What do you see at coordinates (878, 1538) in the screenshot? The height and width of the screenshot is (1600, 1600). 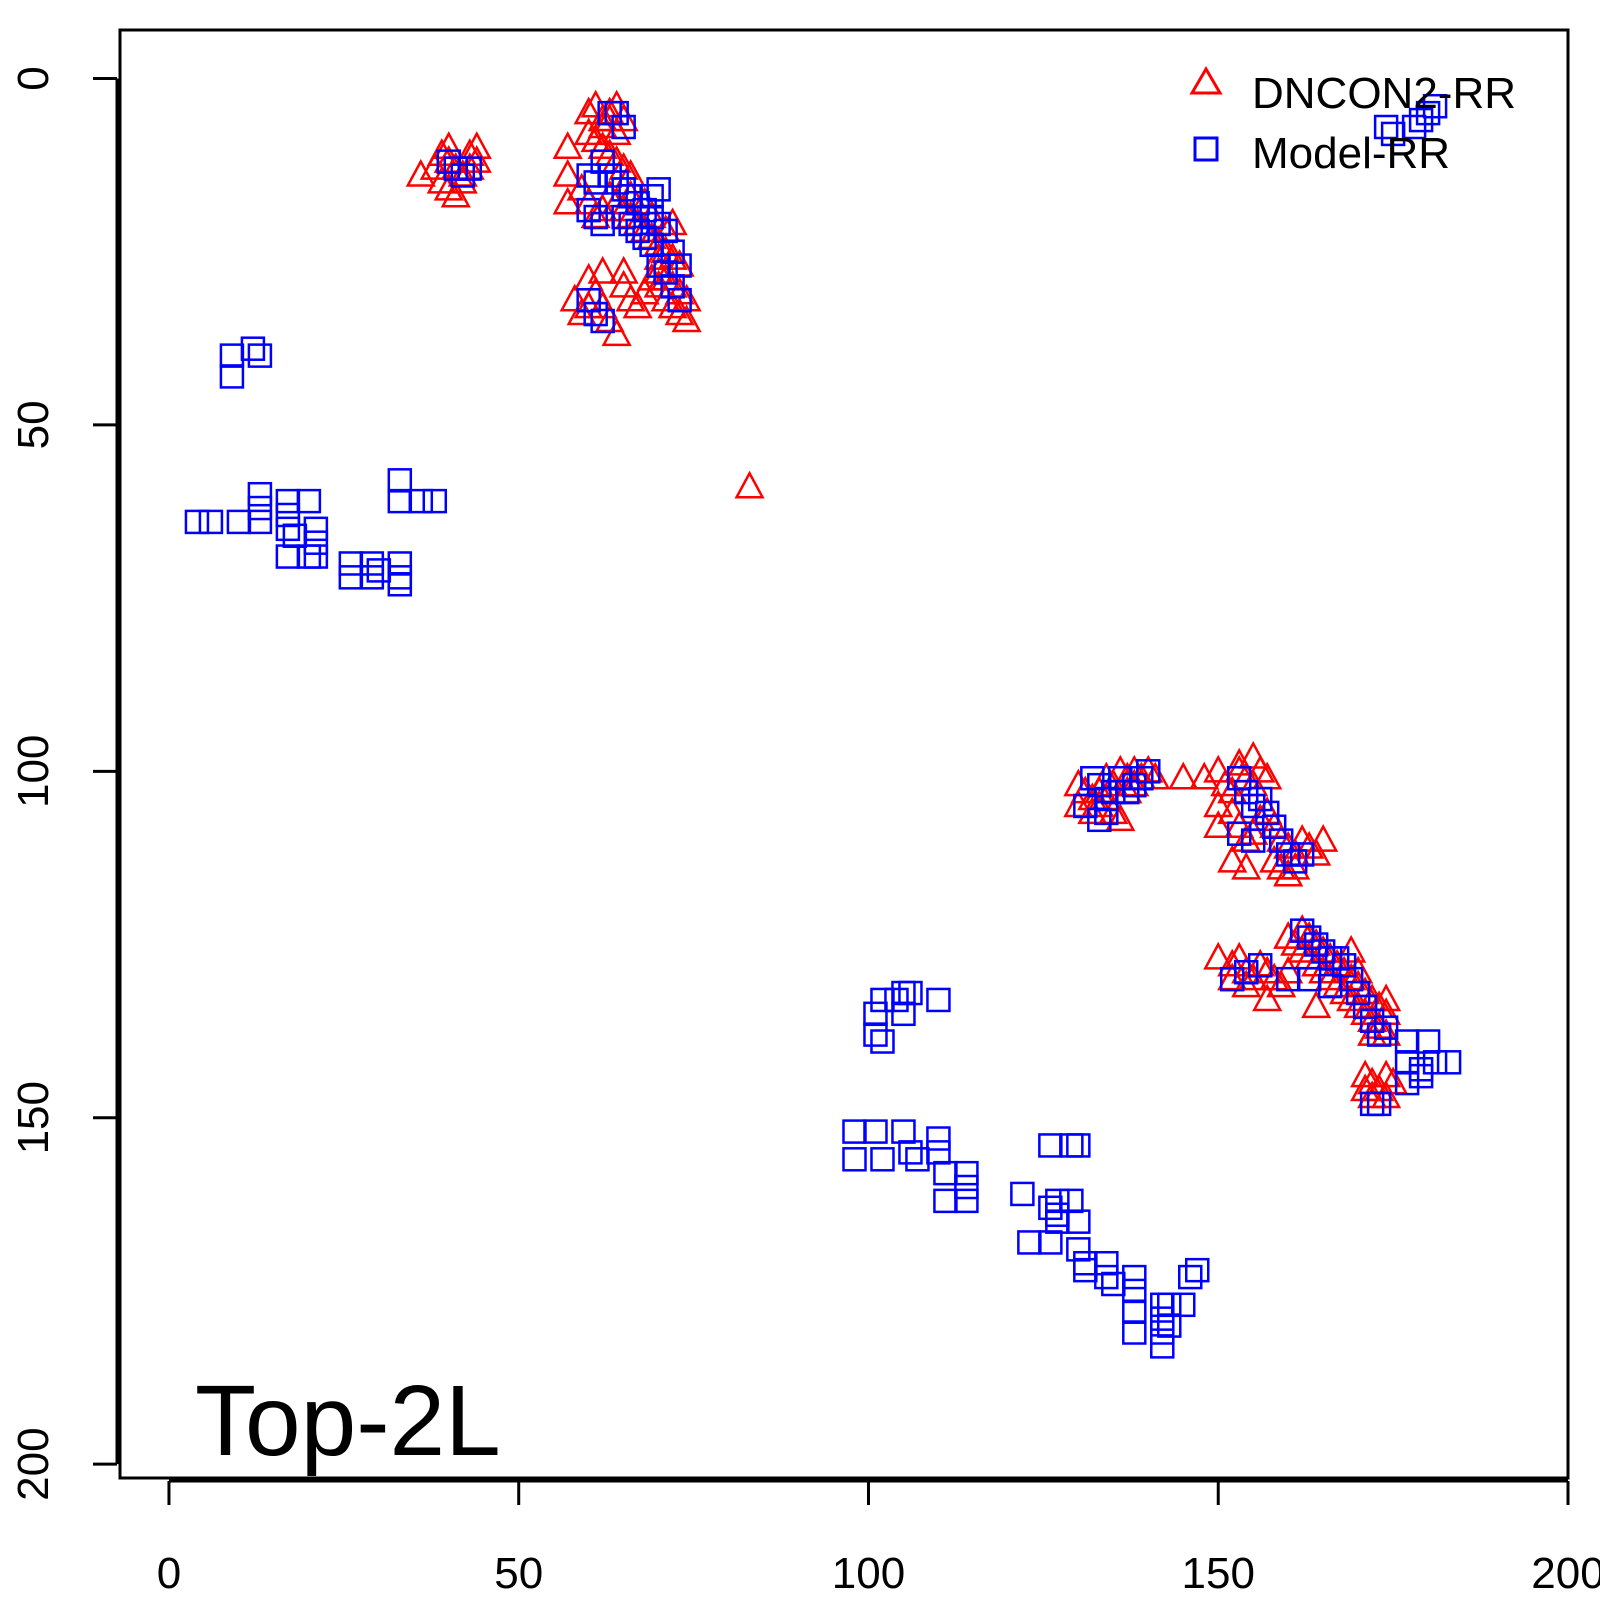 I see `x-axis: 0 50 100 150 200` at bounding box center [878, 1538].